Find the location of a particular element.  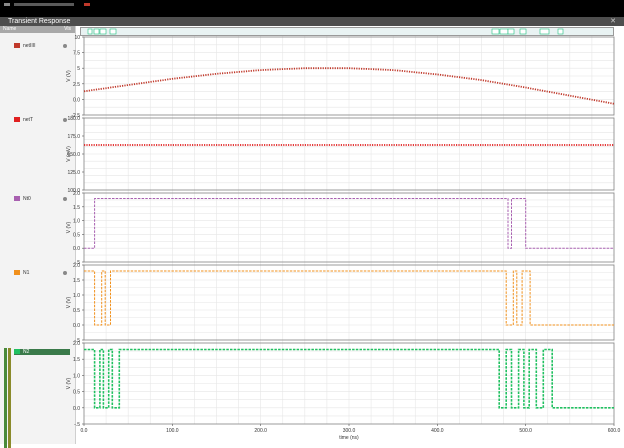

legend-label: netIIII is located at coordinates (29, 46).